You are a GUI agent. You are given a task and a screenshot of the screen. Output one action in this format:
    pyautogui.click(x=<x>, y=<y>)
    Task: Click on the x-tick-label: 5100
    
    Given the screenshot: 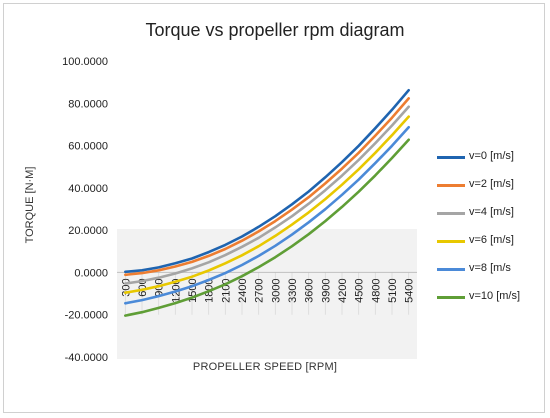 What is the action you would take?
    pyautogui.click(x=393, y=290)
    